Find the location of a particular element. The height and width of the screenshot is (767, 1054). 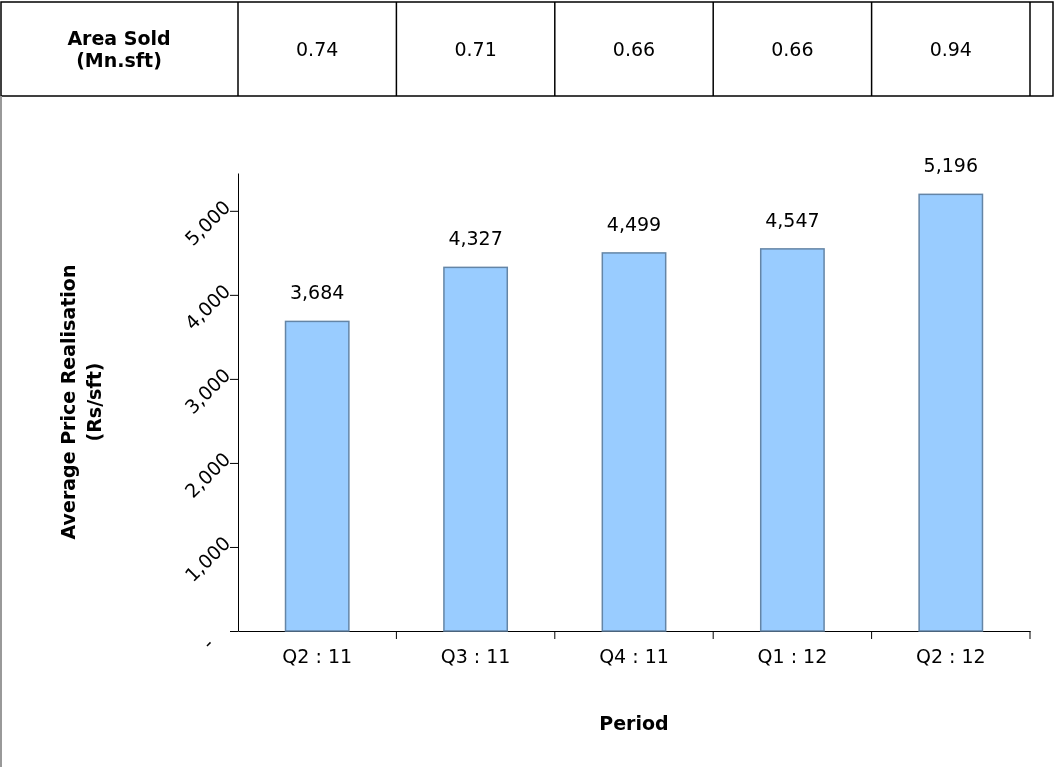

y-tick-label: - is located at coordinates (207, 643).